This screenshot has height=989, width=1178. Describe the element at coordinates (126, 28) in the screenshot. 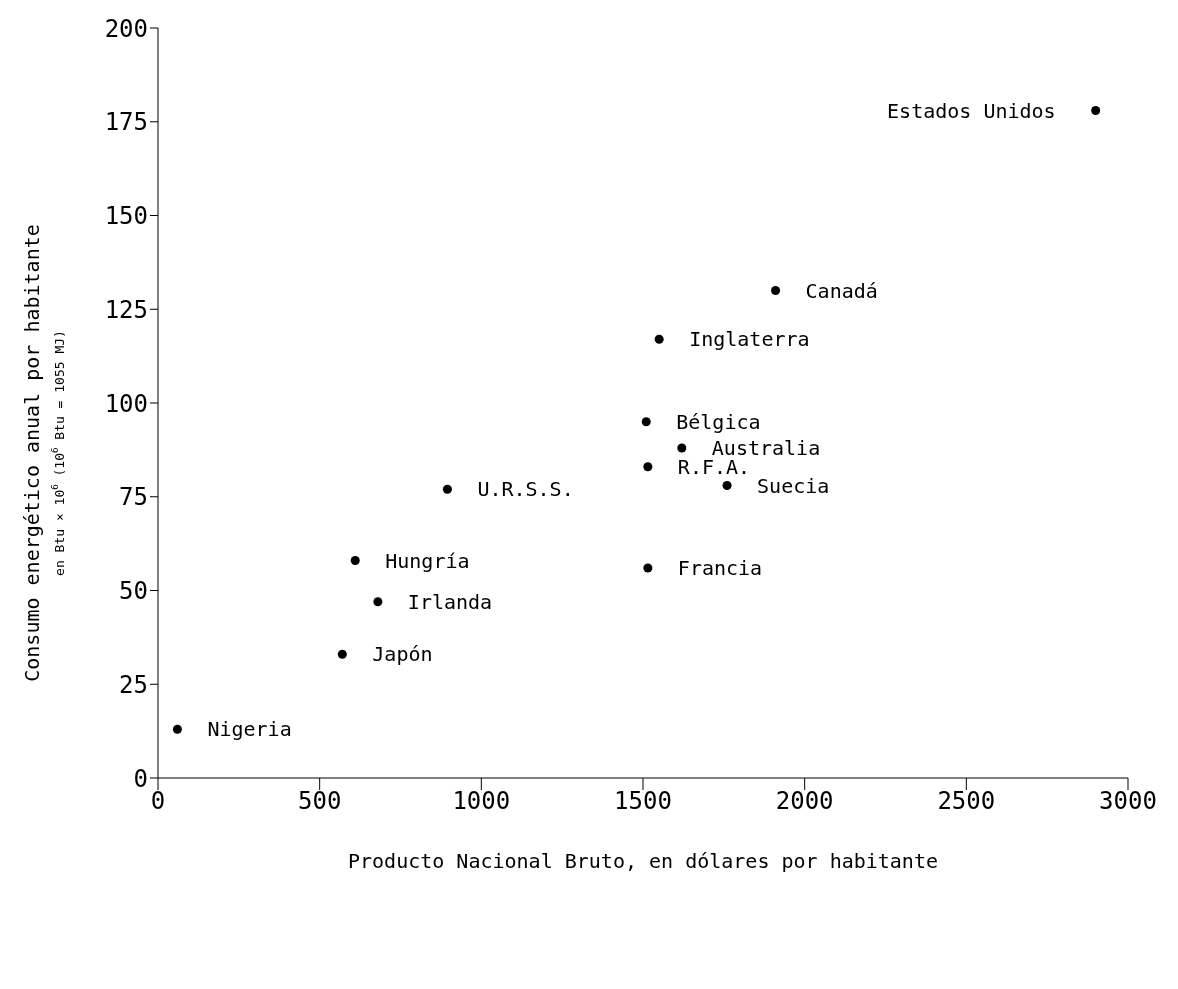

I see `y-tick-label: 200` at that location.